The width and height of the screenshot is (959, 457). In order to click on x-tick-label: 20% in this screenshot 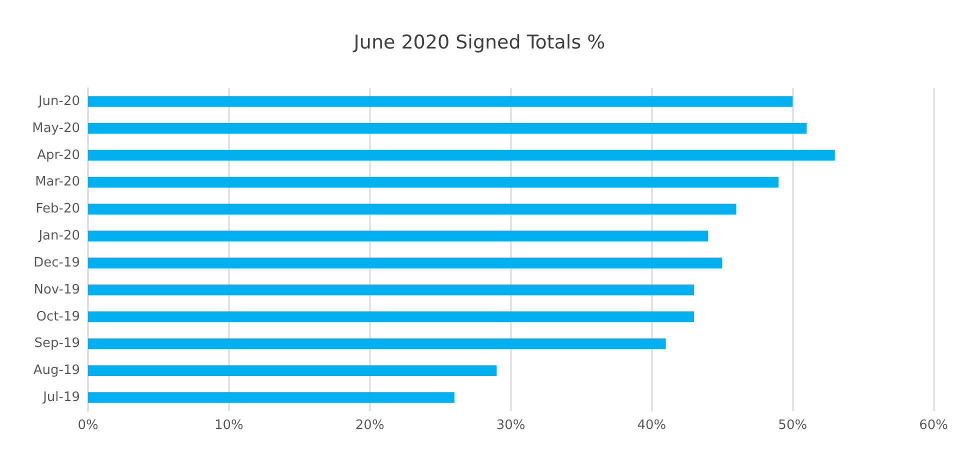, I will do `click(369, 425)`.